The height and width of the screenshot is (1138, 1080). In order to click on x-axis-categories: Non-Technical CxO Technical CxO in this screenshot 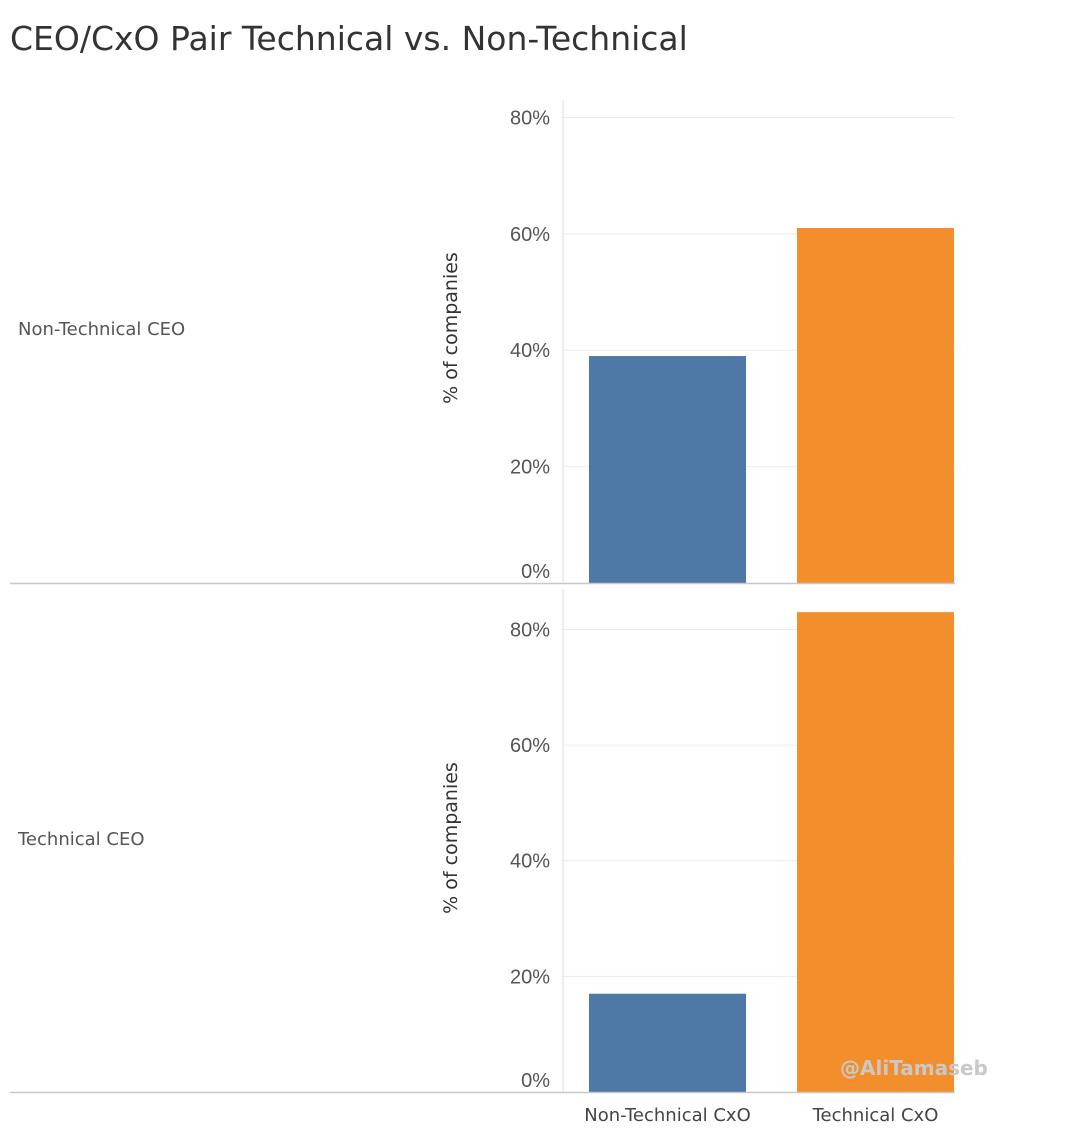, I will do `click(761, 1115)`.